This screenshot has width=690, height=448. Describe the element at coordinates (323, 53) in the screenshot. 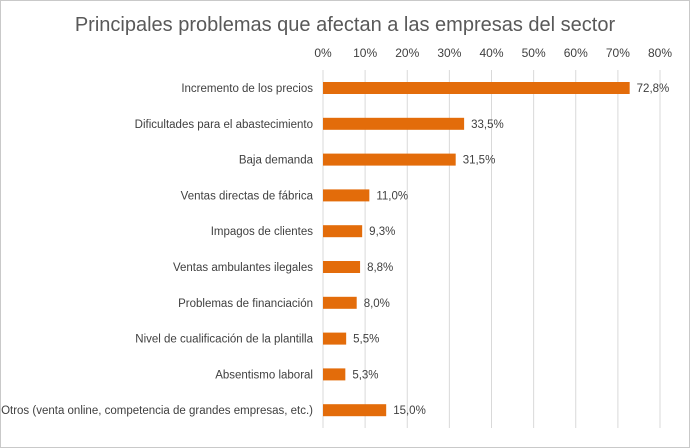

I see `x-tick-label: 0%` at that location.